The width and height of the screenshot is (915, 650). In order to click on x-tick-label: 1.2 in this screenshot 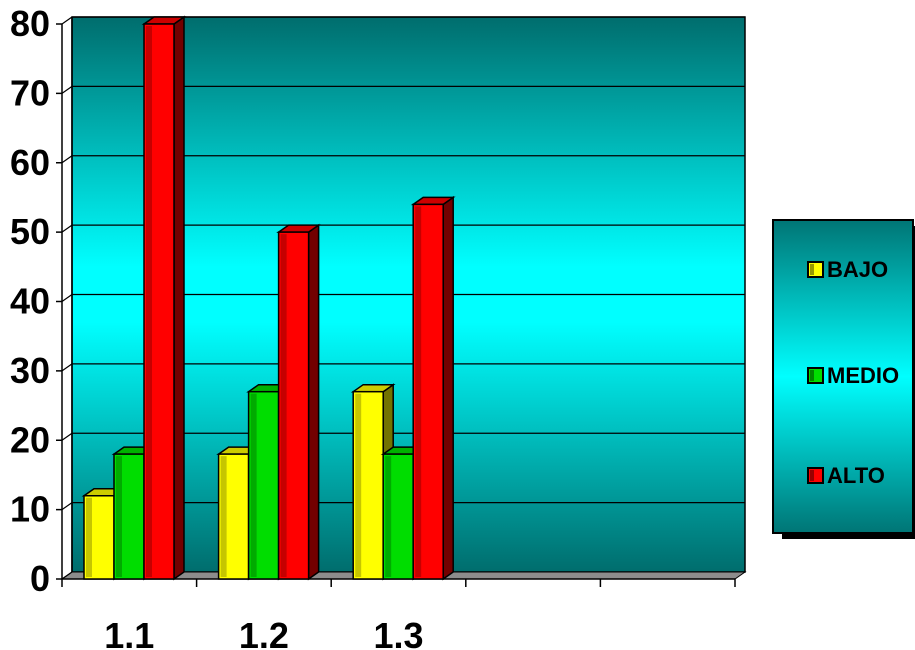, I will do `click(264, 632)`.